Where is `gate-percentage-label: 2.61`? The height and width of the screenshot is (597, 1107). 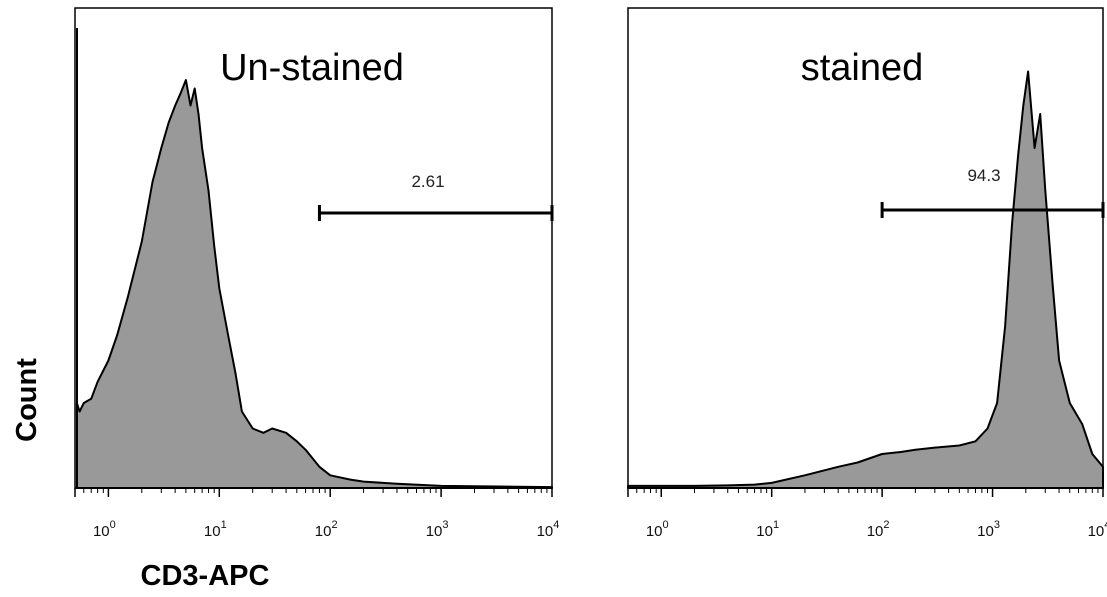
gate-percentage-label: 2.61 is located at coordinates (427, 181).